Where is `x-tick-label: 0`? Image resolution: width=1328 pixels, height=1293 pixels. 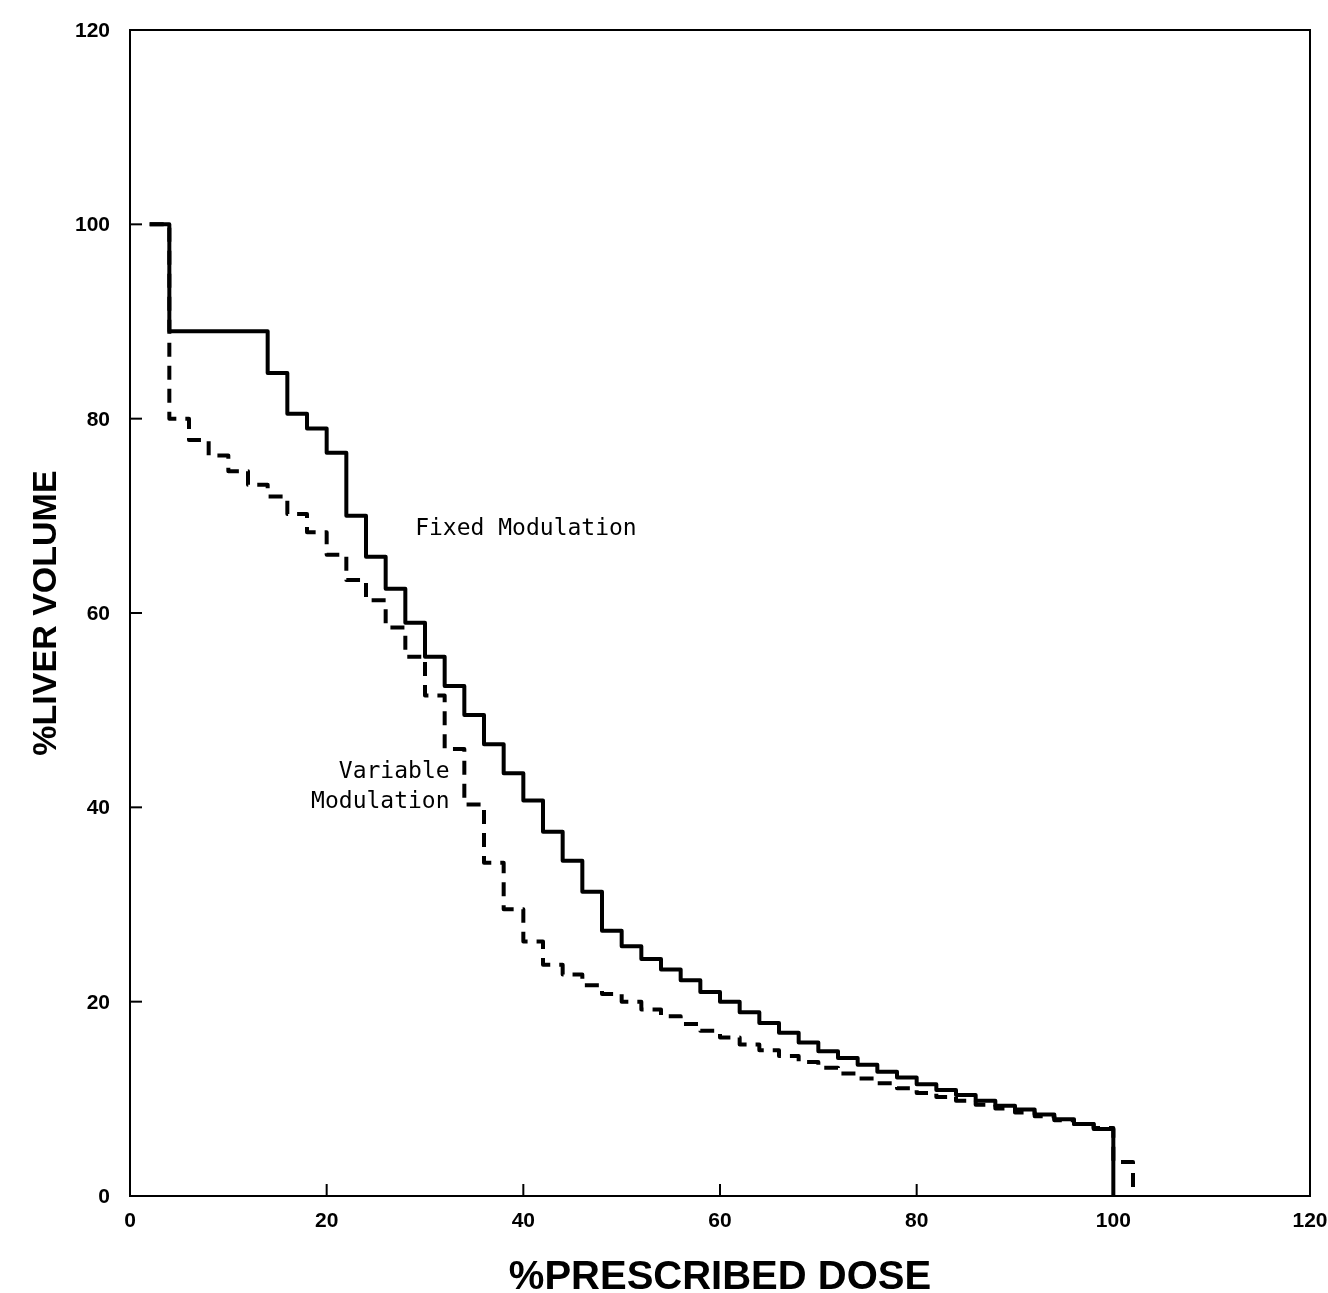 x-tick-label: 0 is located at coordinates (130, 1219).